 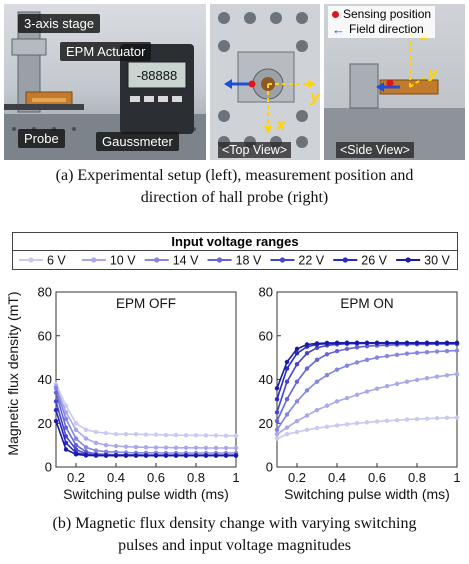 What do you see at coordinates (29, 62) in the screenshot?
I see `stage-column` at bounding box center [29, 62].